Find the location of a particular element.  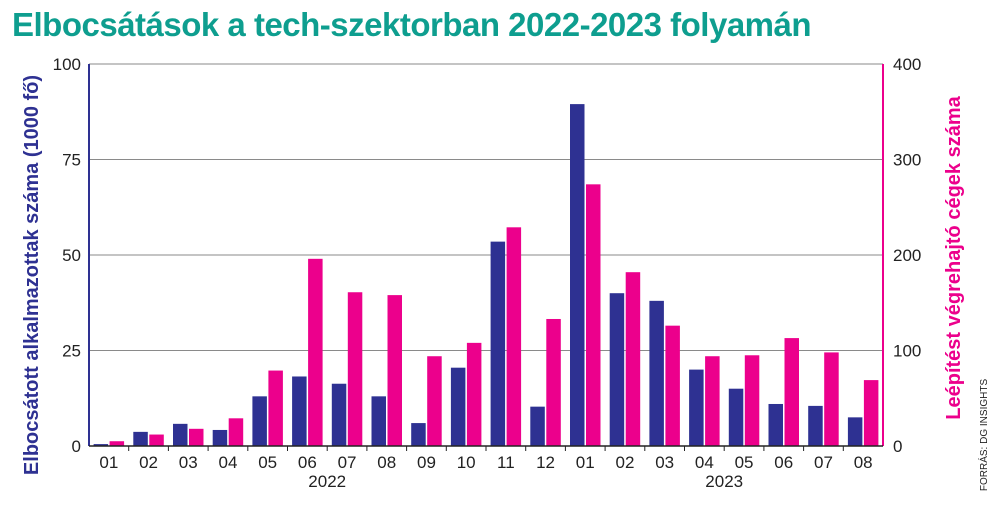

left-tick-labels: 0 25 50 75 100 is located at coordinates (67, 255).